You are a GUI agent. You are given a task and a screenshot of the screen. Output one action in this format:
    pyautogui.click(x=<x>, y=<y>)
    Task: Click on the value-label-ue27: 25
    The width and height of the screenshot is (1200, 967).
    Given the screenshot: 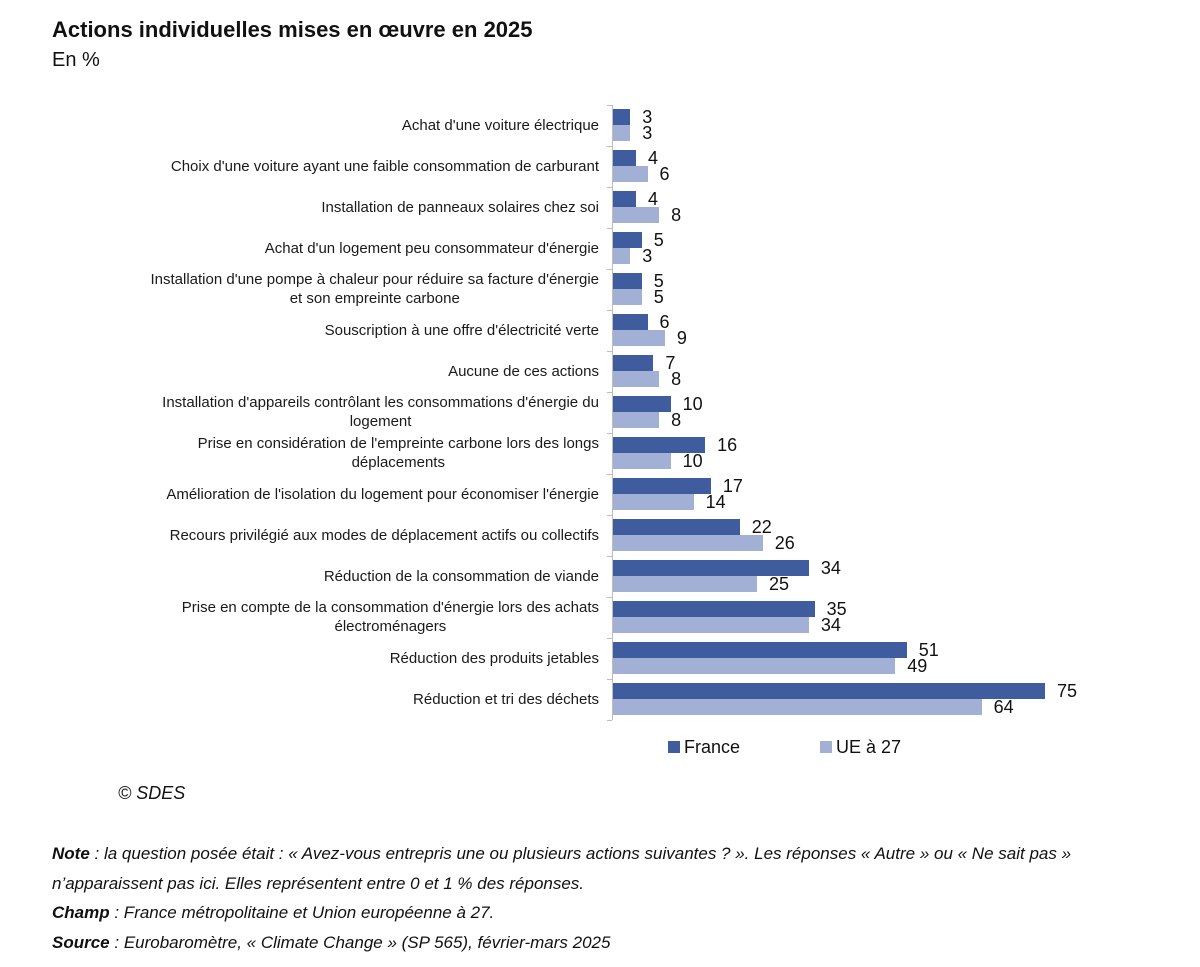 What is the action you would take?
    pyautogui.click(x=779, y=584)
    